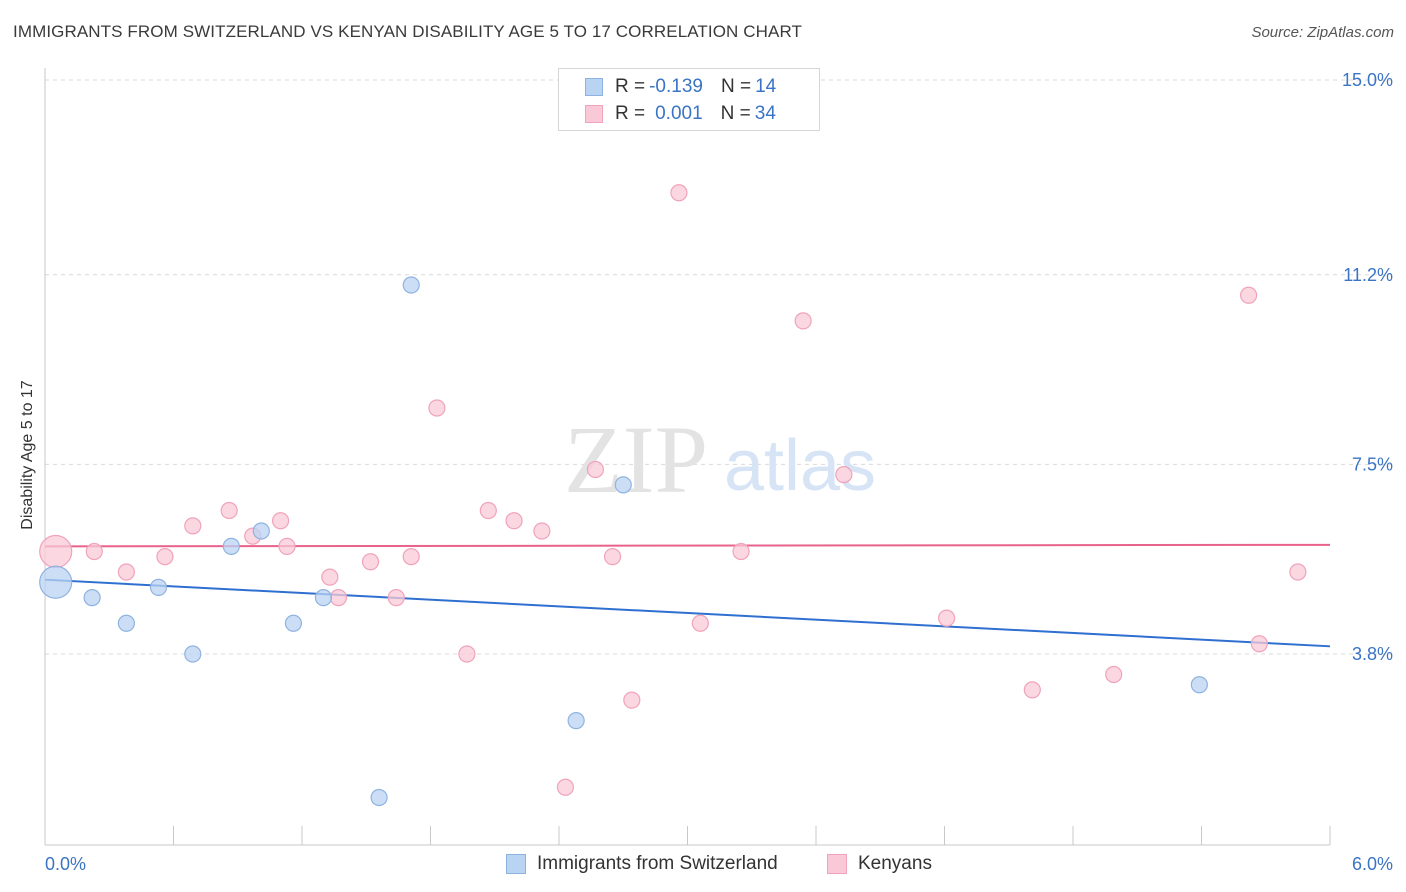 Image resolution: width=1406 pixels, height=892 pixels. What do you see at coordinates (27, 455) in the screenshot?
I see `y-axis-label: Disability Age 5 to 17` at bounding box center [27, 455].